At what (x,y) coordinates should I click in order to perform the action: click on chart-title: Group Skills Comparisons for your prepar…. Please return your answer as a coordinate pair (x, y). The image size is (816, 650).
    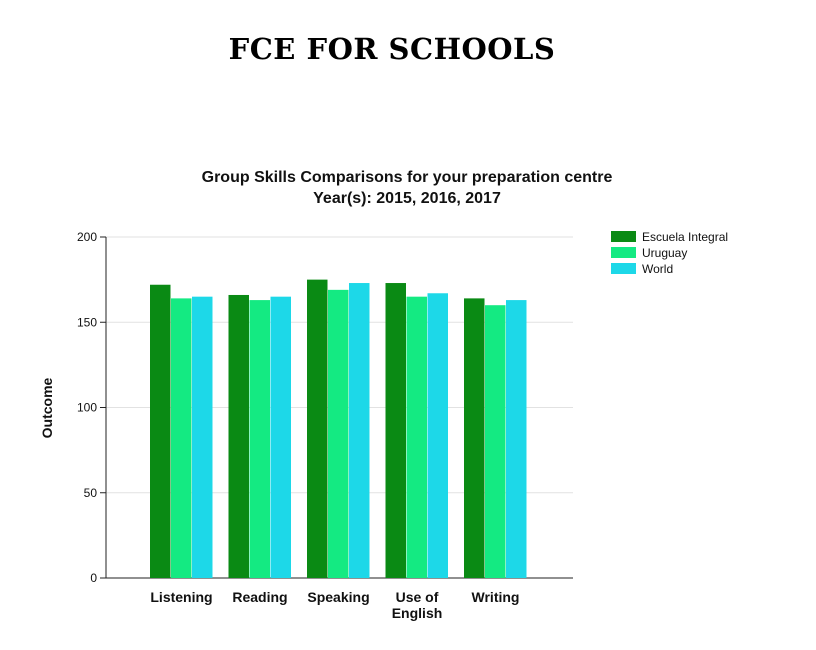
    Looking at the image, I should click on (407, 177).